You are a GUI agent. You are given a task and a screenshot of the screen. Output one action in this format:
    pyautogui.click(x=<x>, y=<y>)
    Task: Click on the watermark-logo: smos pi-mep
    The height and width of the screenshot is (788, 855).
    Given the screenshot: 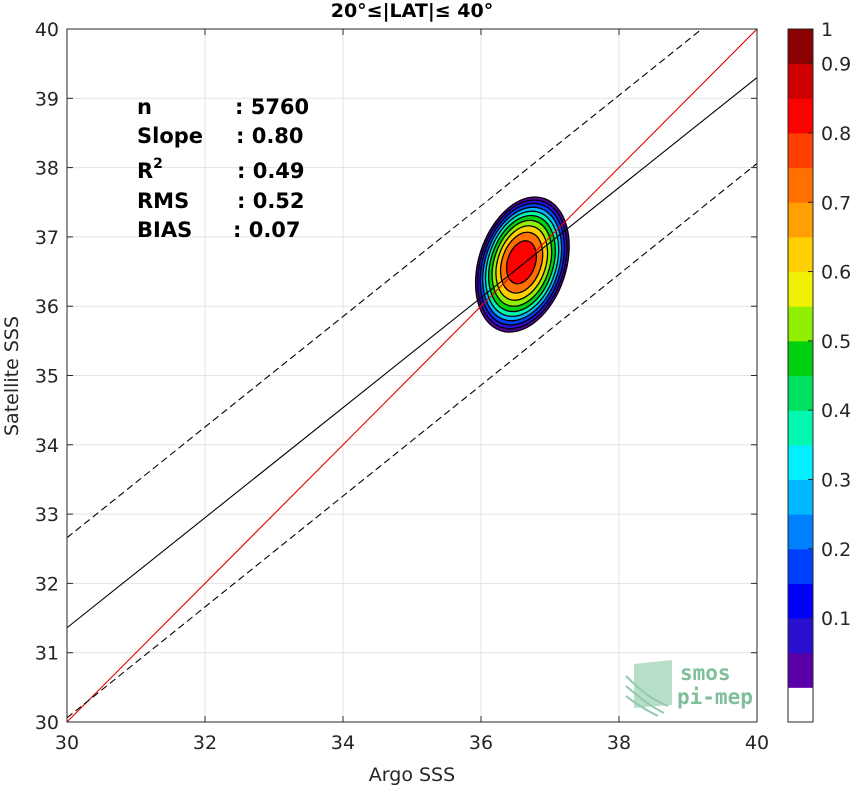 What is the action you would take?
    pyautogui.click(x=689, y=688)
    